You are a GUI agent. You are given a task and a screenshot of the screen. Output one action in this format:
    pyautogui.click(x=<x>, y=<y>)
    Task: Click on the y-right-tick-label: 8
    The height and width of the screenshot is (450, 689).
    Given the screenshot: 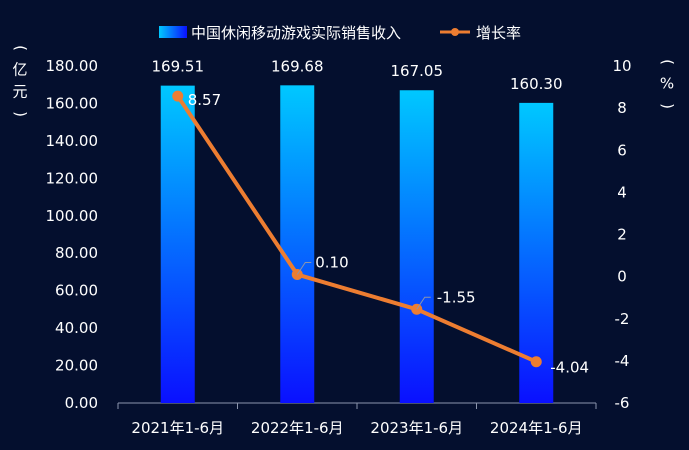 What is the action you would take?
    pyautogui.click(x=622, y=108)
    